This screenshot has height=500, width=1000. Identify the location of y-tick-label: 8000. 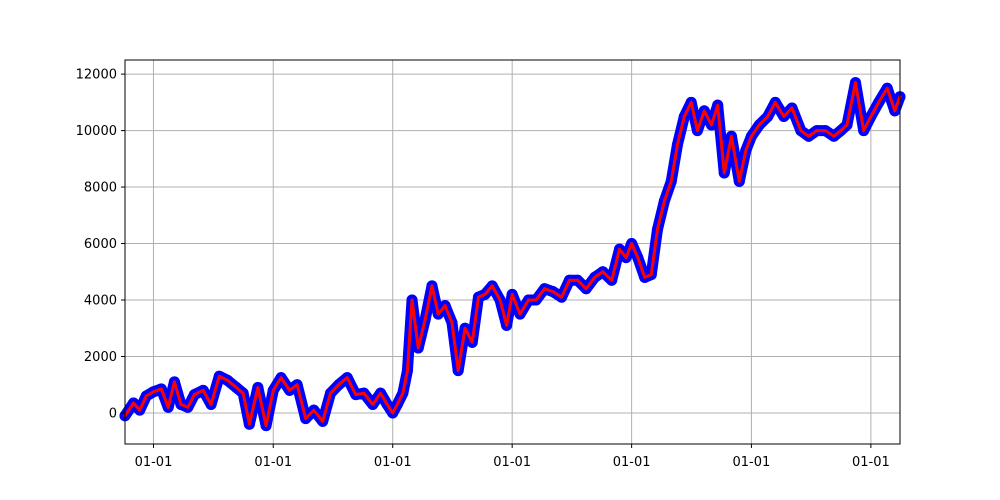
(100, 188).